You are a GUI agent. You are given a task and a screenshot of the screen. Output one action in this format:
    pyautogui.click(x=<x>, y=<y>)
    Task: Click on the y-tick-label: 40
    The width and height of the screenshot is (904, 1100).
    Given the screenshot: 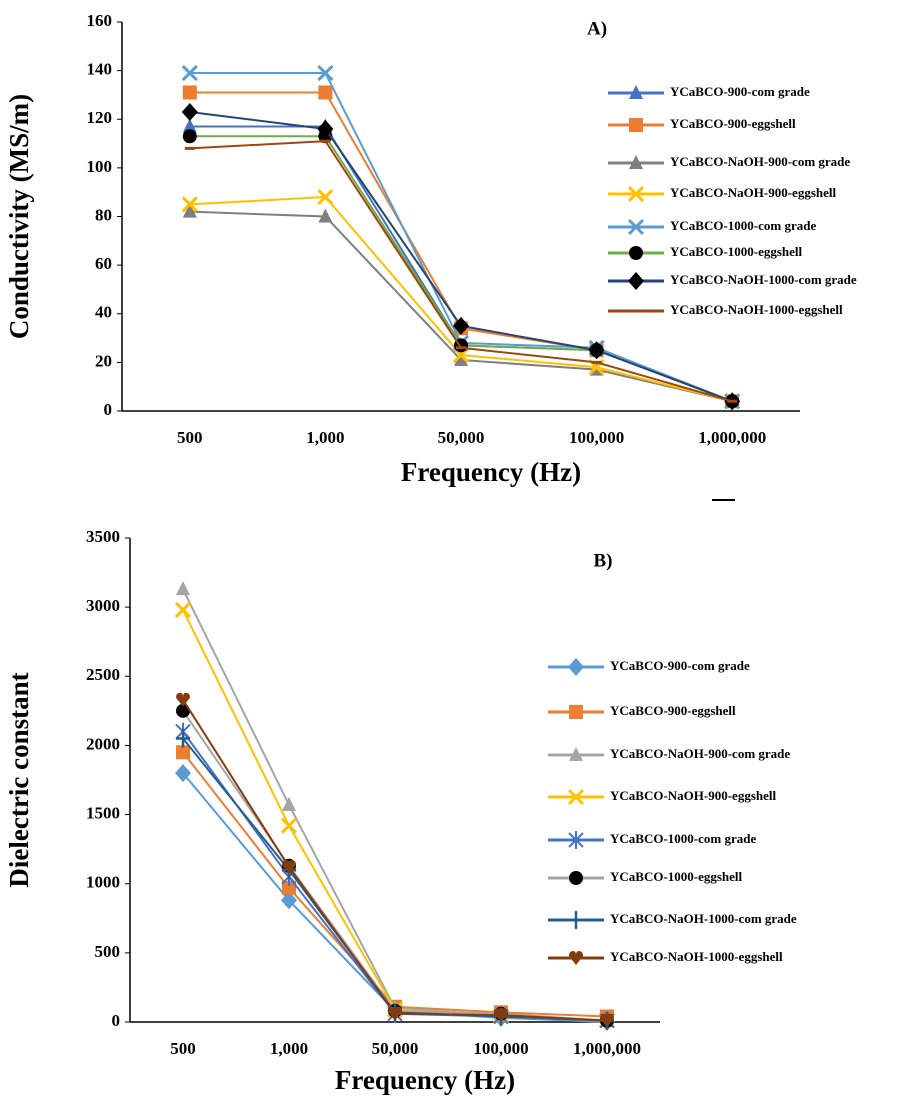 What is the action you would take?
    pyautogui.click(x=103, y=312)
    